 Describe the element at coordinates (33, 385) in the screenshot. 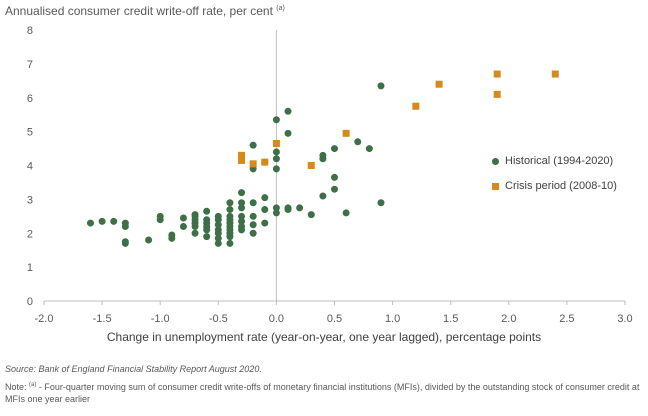

I see `footnote-marker: (a)` at that location.